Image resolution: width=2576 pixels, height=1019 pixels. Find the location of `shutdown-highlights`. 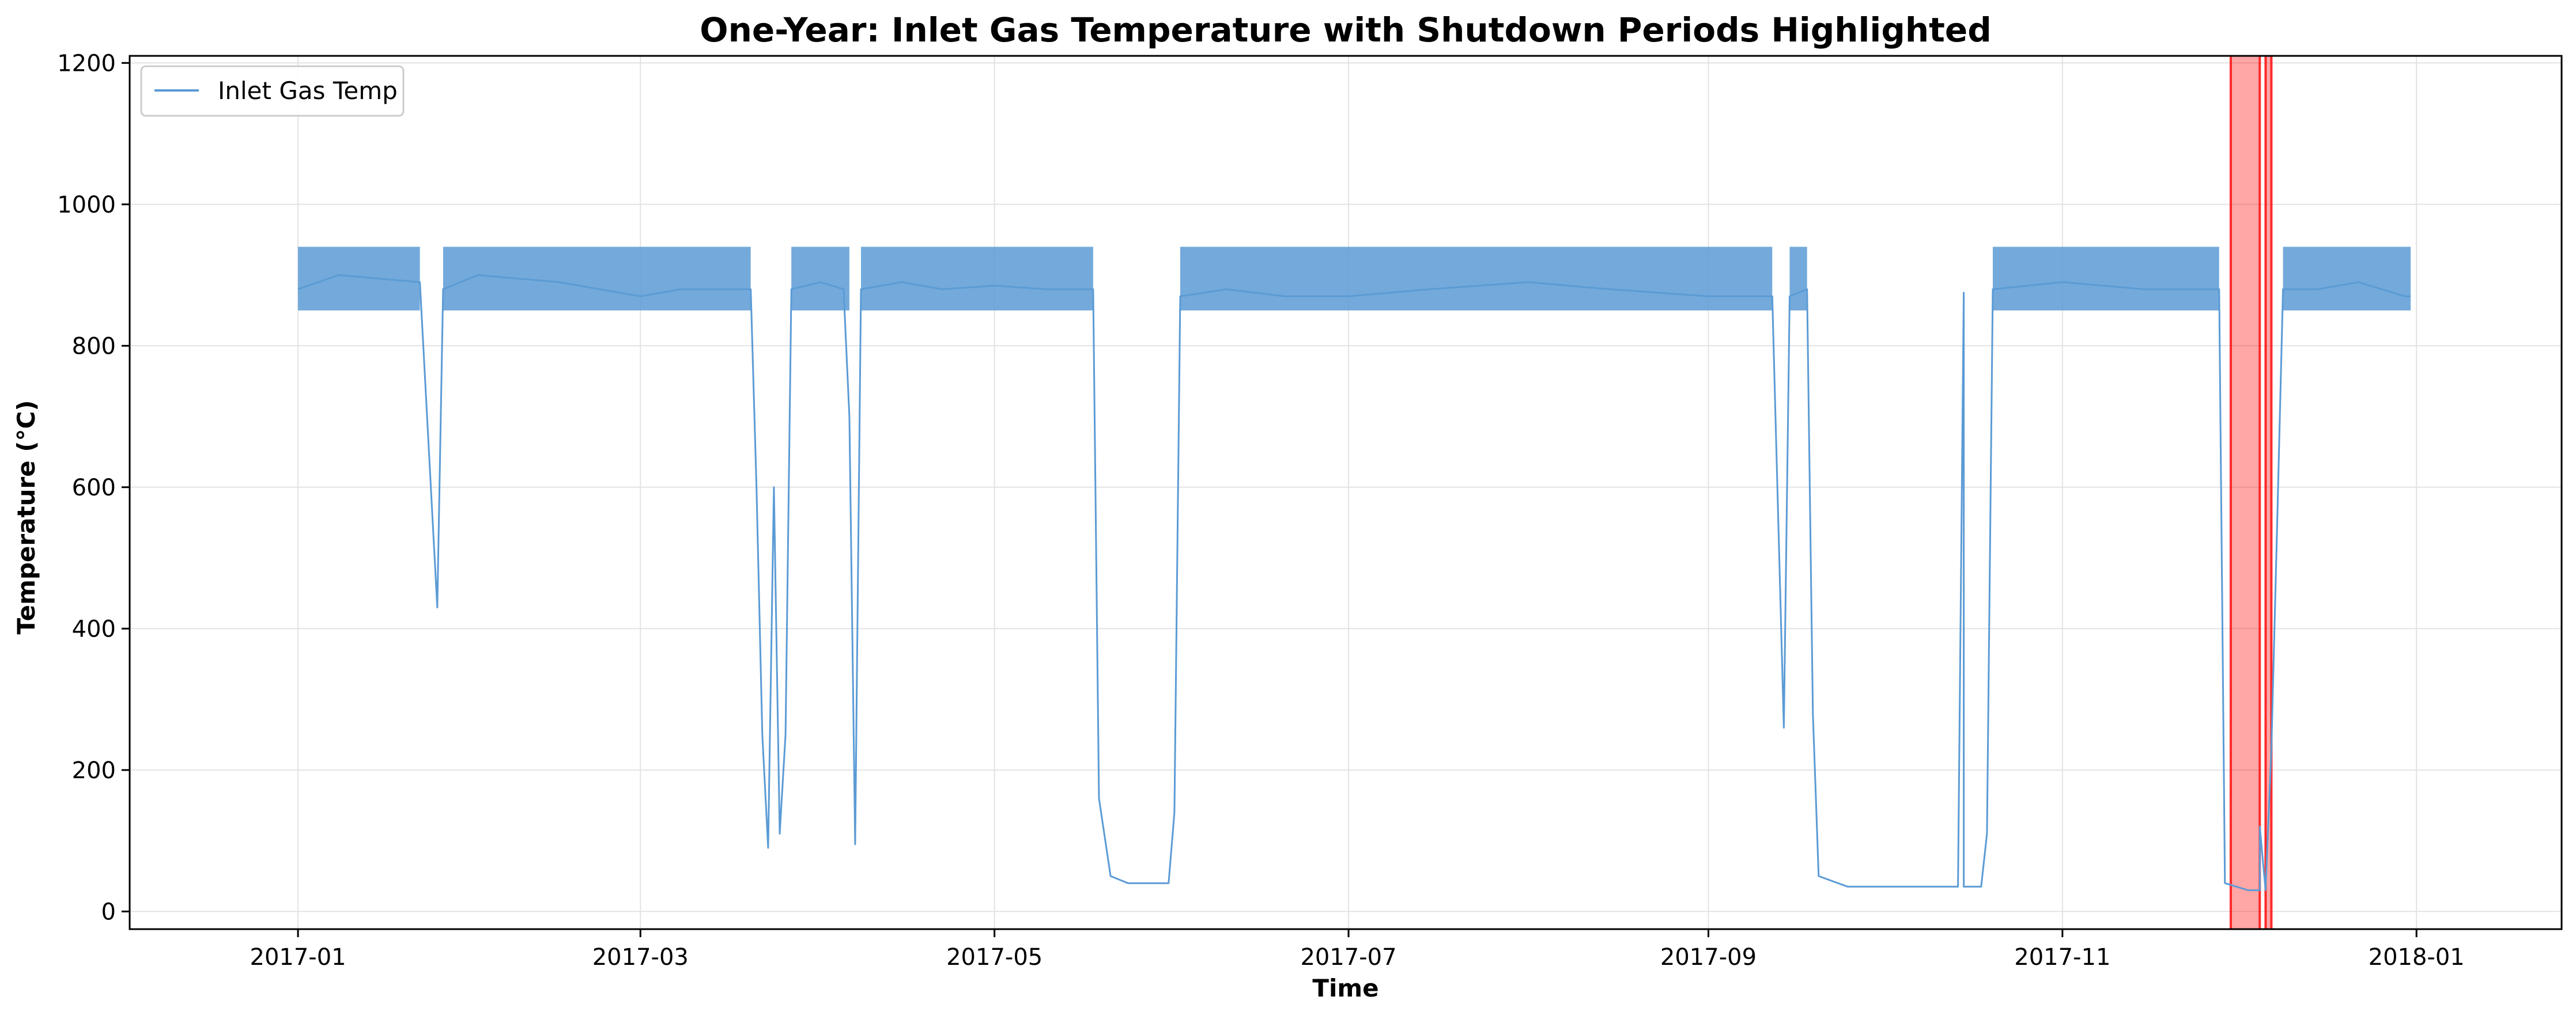

shutdown-highlights is located at coordinates (2251, 492).